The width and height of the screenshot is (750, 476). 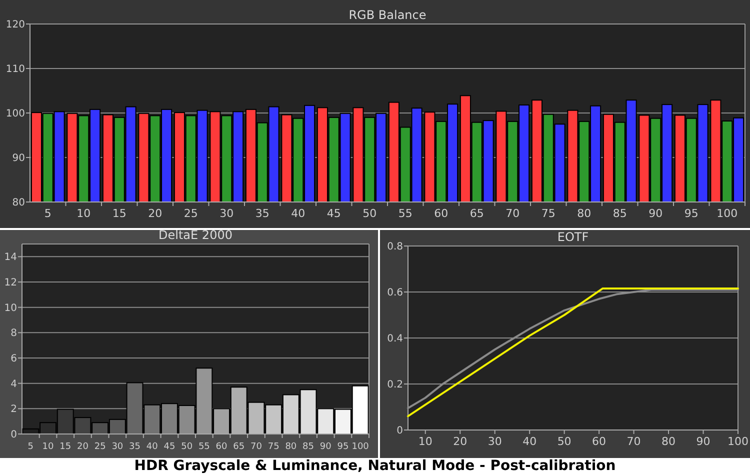 What do you see at coordinates (395, 339) in the screenshot?
I see `y-tick-label: 0.4` at bounding box center [395, 339].